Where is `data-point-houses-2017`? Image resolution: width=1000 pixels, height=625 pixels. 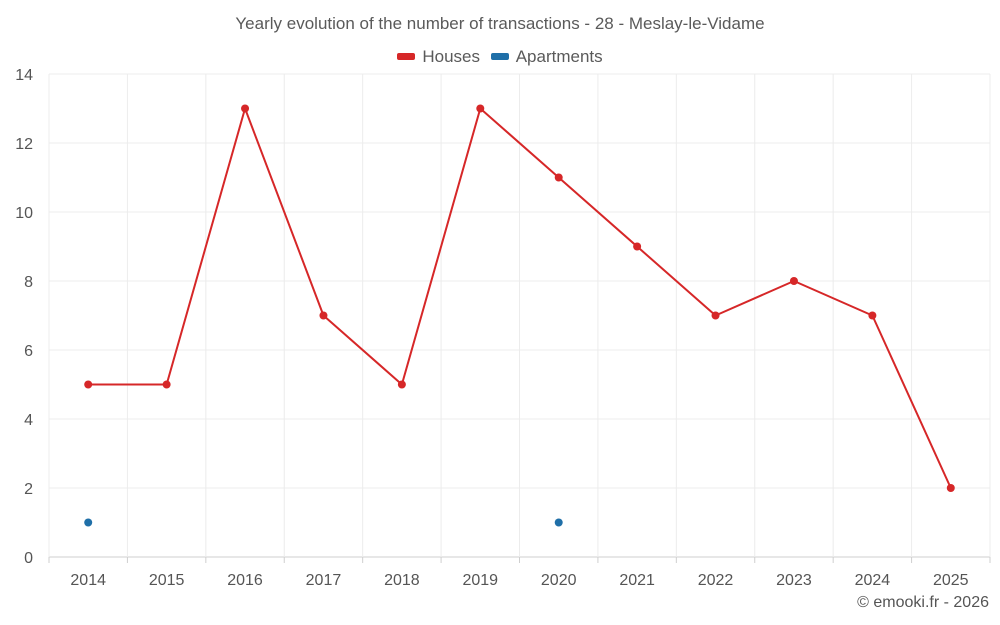
data-point-houses-2017 is located at coordinates (323, 315).